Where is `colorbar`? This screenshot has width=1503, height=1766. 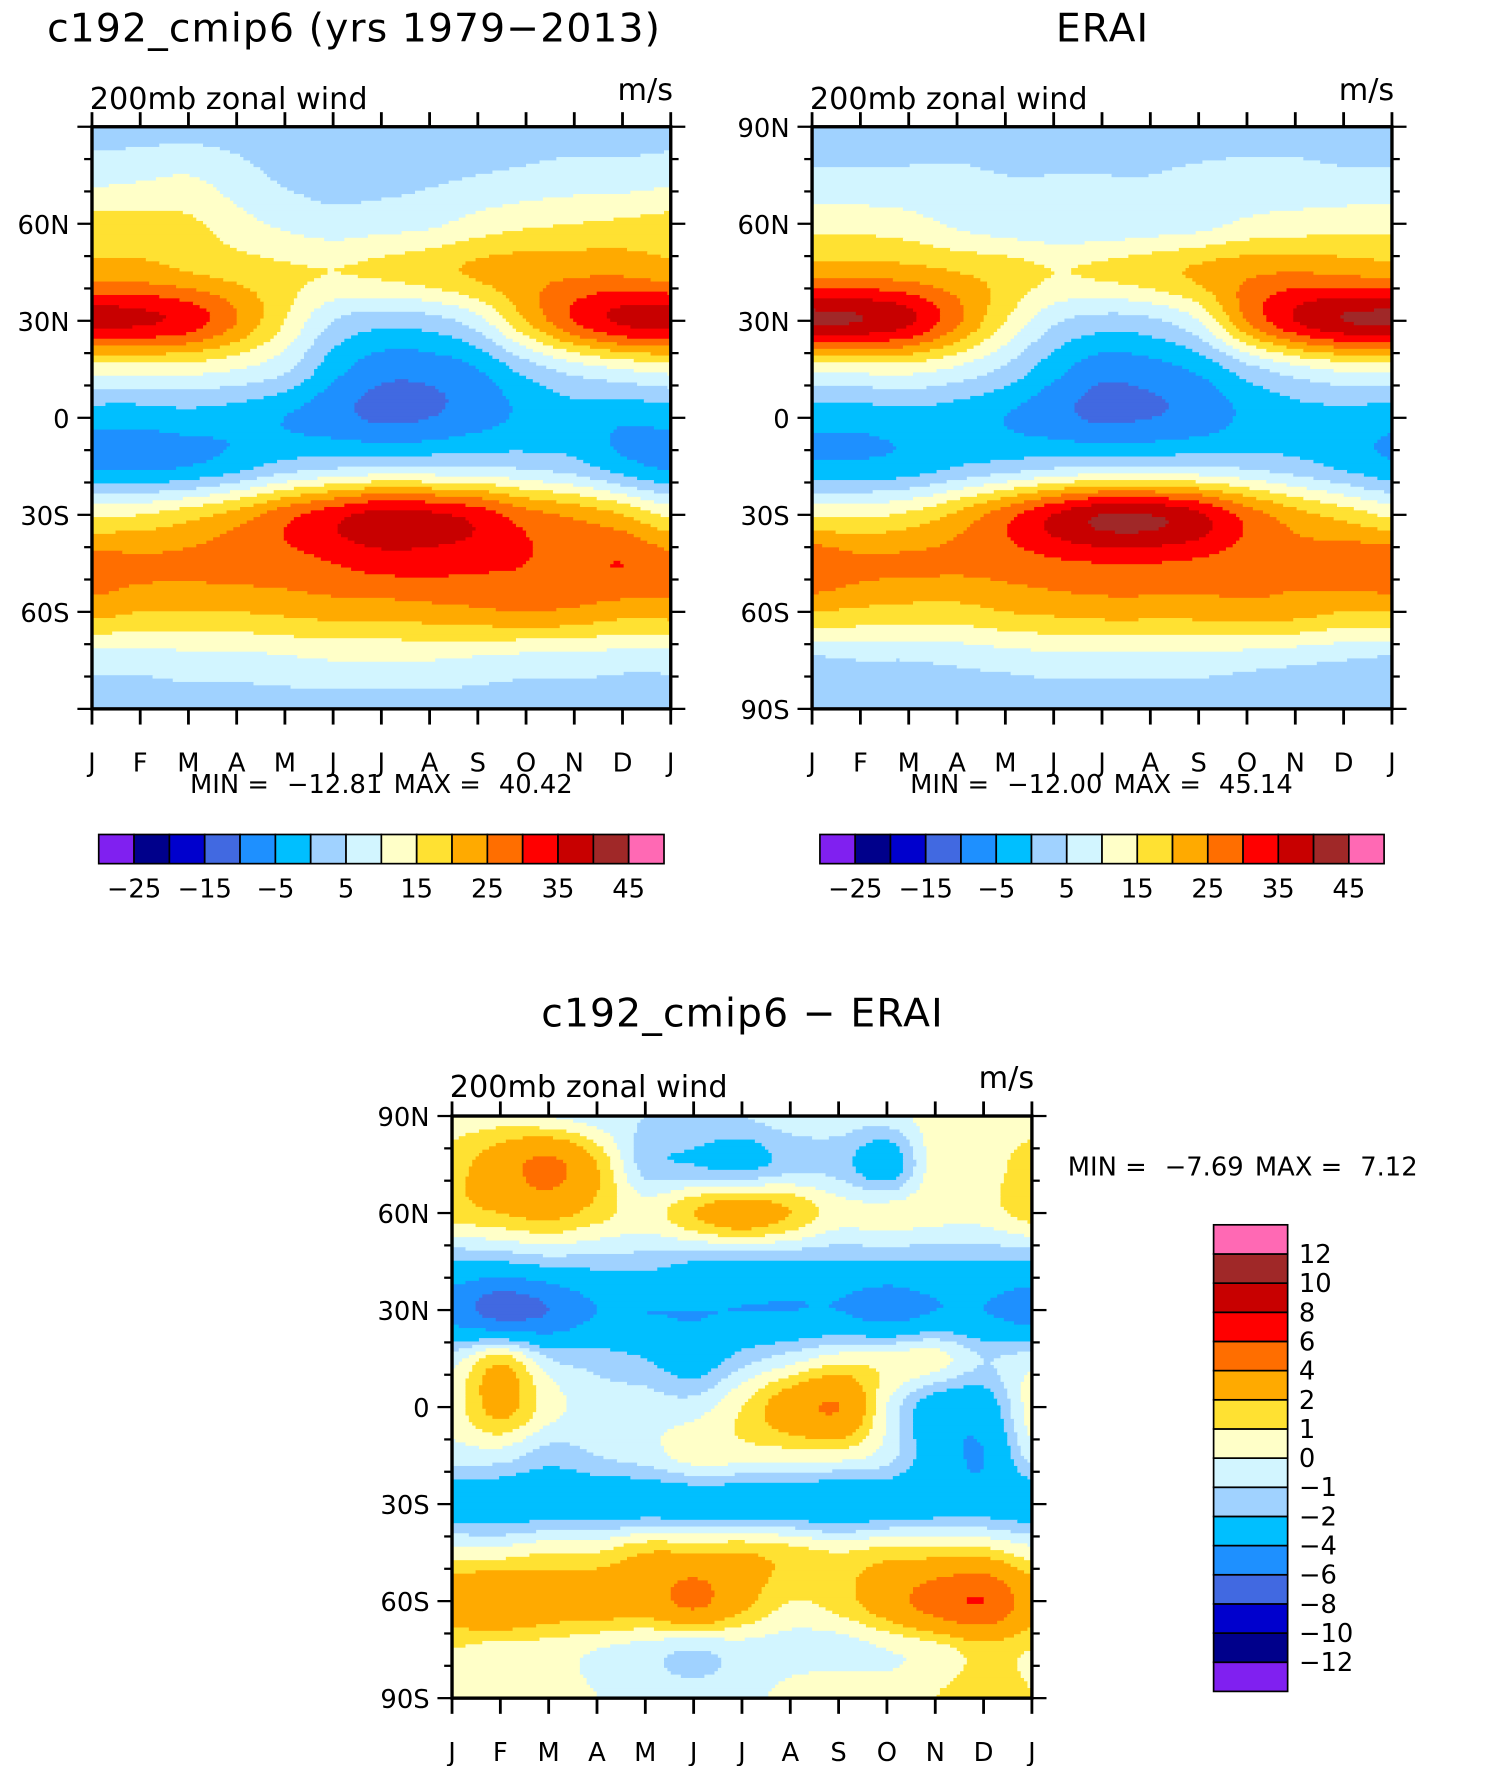 colorbar is located at coordinates (381, 849).